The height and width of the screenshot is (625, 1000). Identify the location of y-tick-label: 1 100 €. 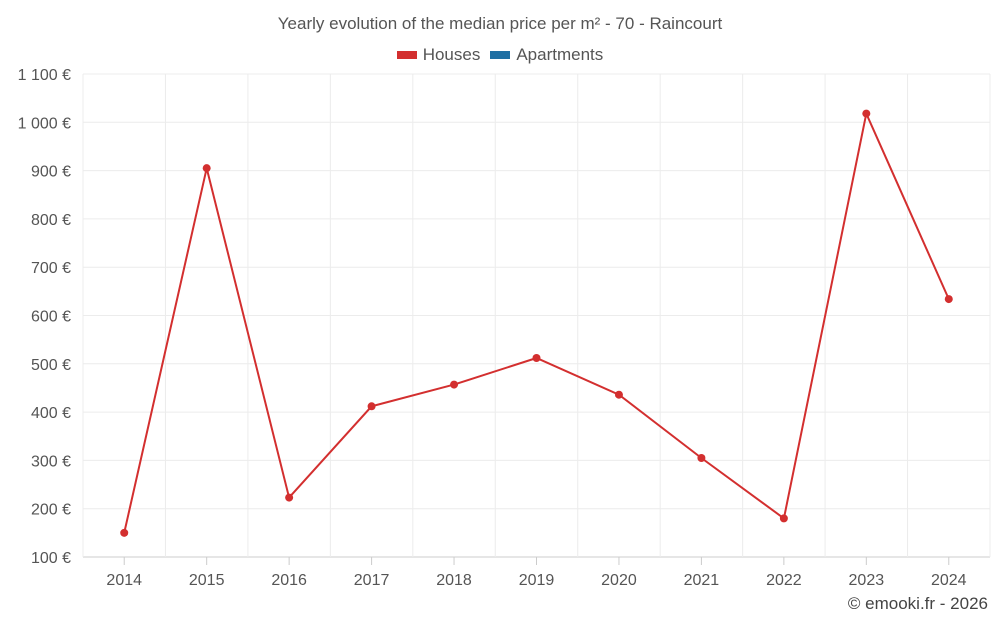
(44, 75).